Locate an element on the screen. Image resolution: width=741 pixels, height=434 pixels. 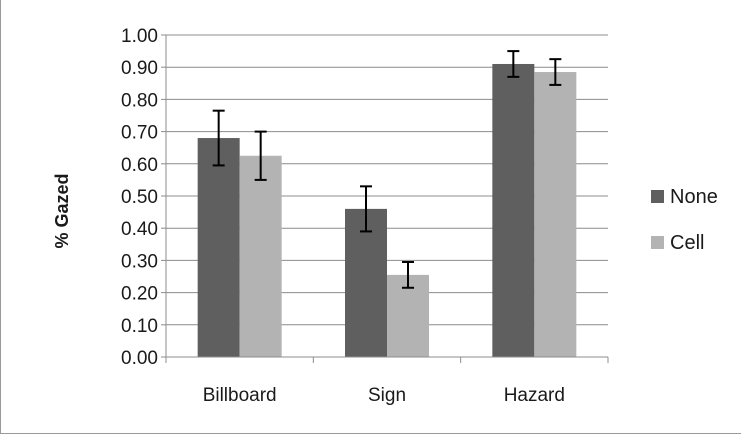
y-tick-label: 0.90 is located at coordinates (139, 68).